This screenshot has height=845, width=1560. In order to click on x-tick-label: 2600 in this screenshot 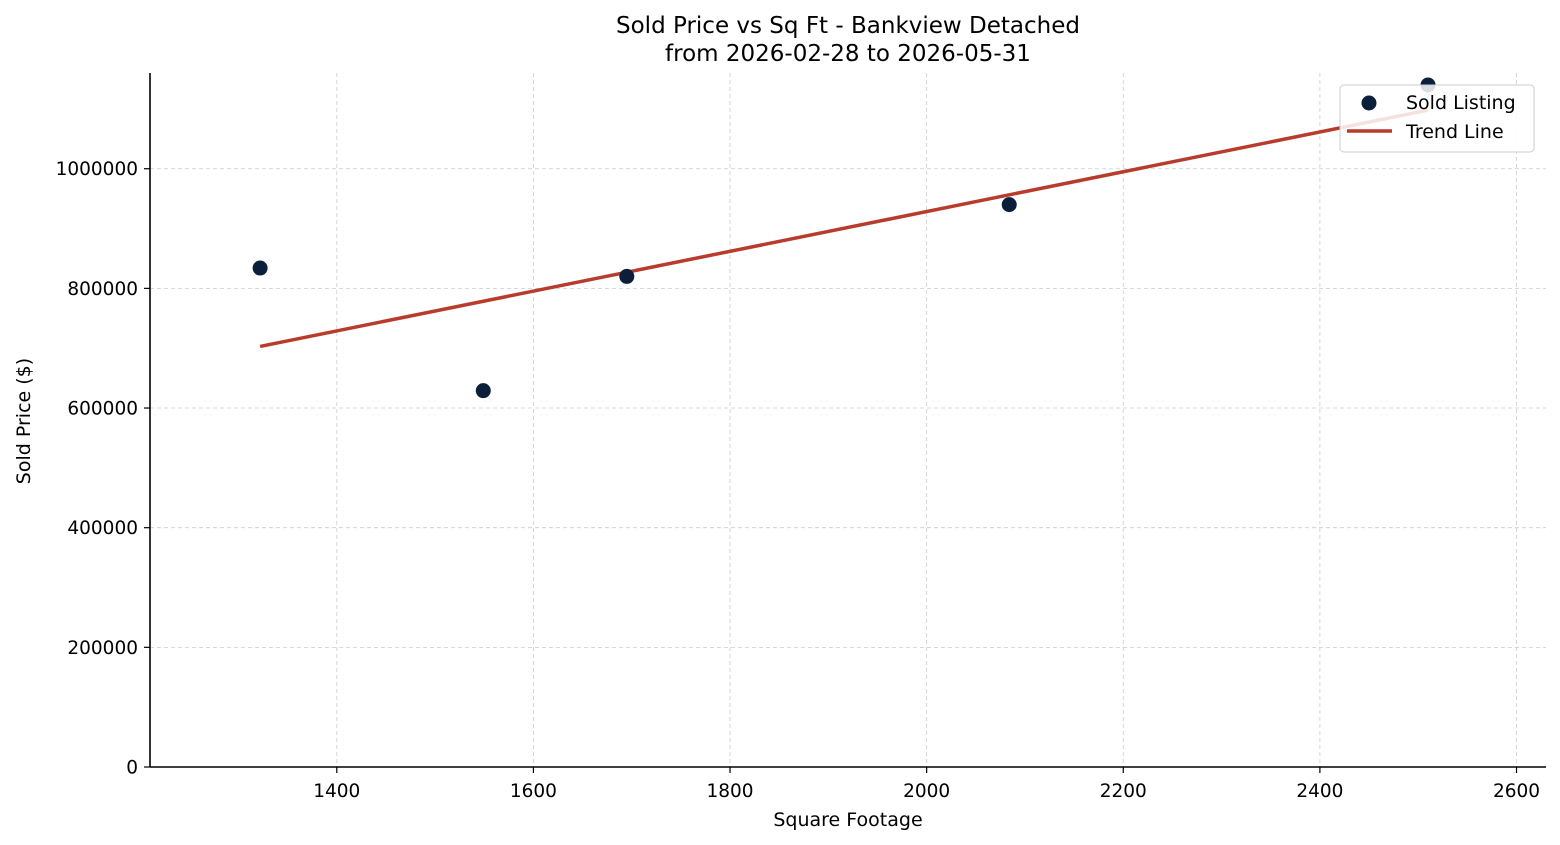, I will do `click(1516, 791)`.